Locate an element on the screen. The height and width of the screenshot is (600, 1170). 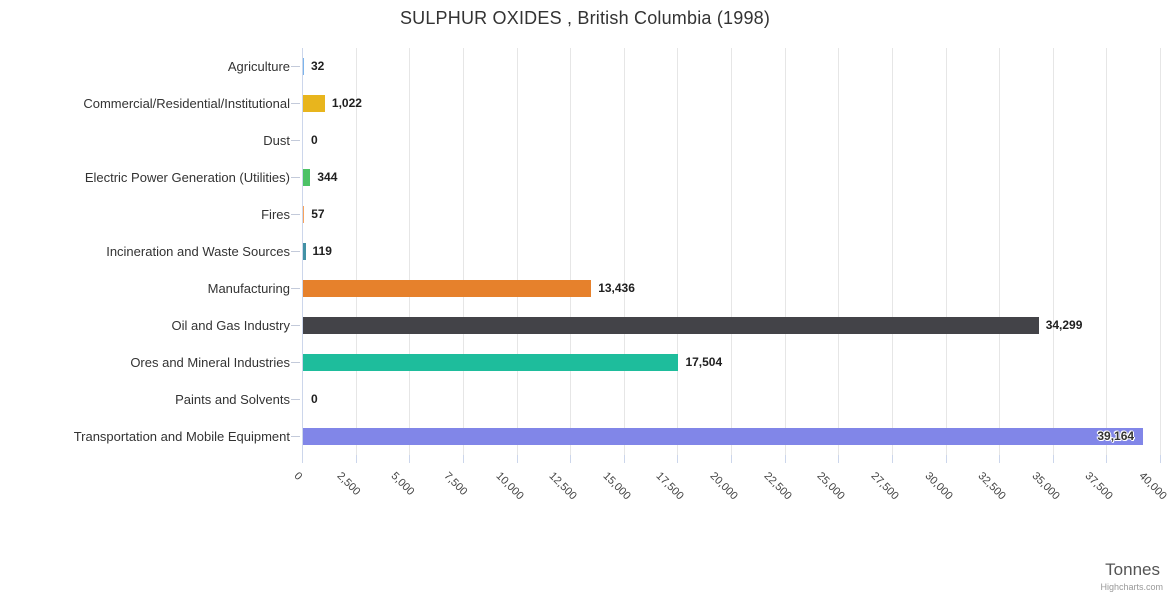
value-label: 32 is located at coordinates (318, 66).